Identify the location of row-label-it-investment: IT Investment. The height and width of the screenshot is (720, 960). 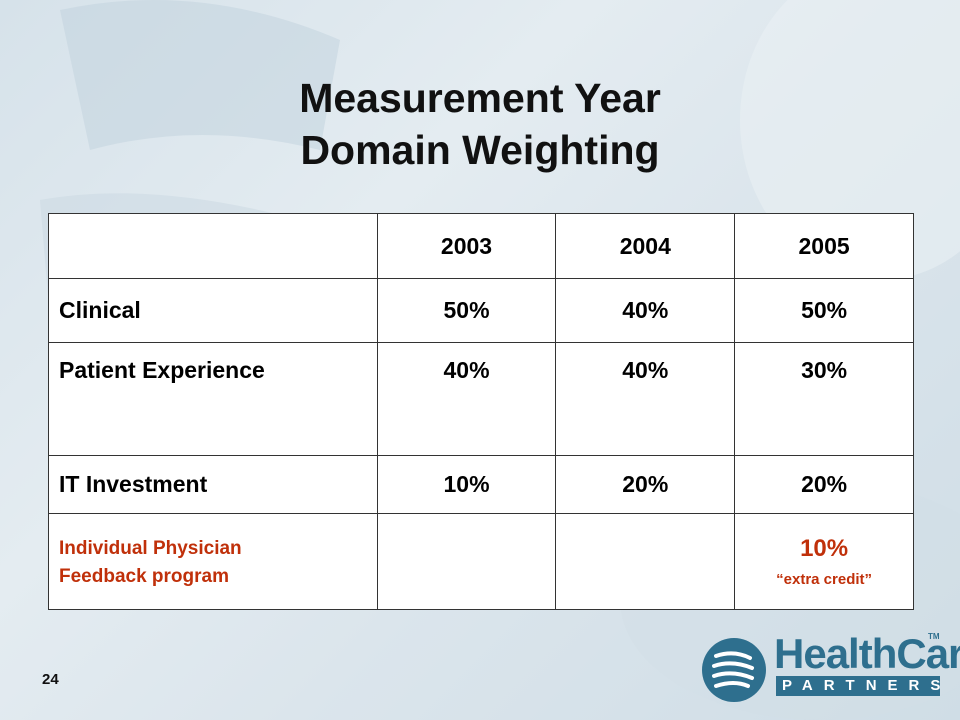
(213, 484).